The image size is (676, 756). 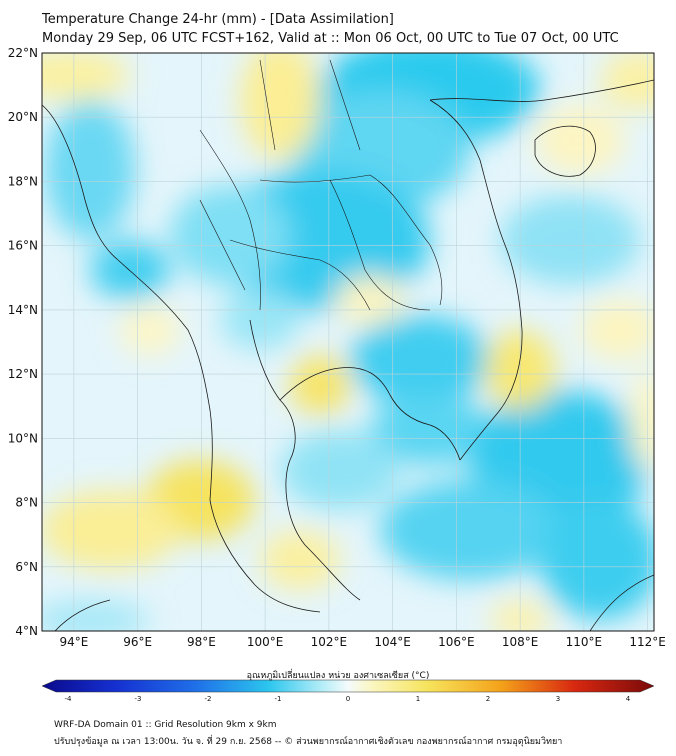 I want to click on lon-label: 110°E, so click(x=584, y=642).